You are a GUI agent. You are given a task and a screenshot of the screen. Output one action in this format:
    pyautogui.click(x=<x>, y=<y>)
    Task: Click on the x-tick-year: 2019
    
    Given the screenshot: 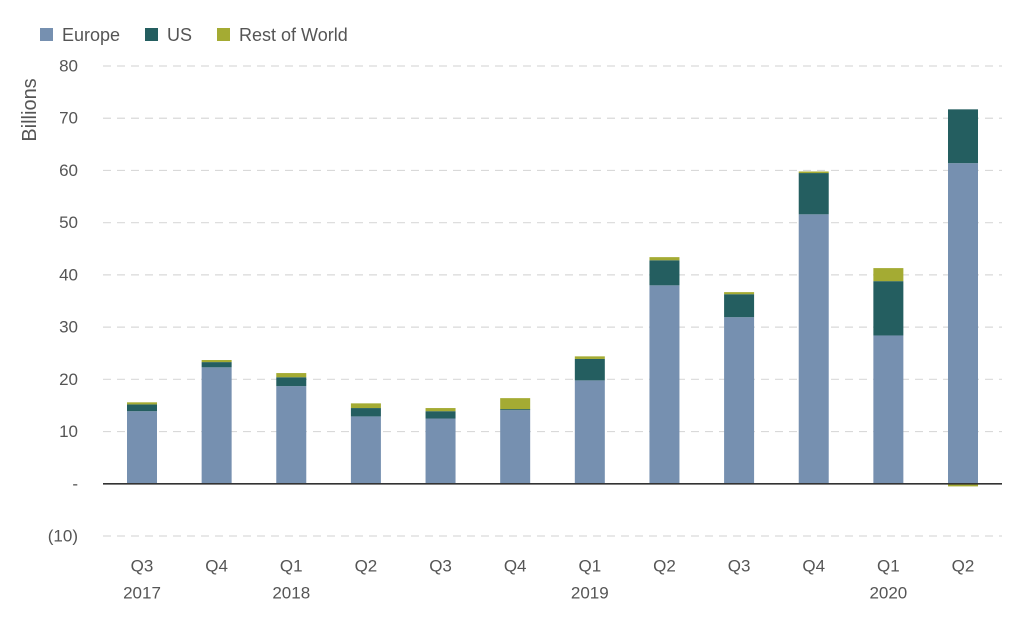 What is the action you would take?
    pyautogui.click(x=590, y=593)
    